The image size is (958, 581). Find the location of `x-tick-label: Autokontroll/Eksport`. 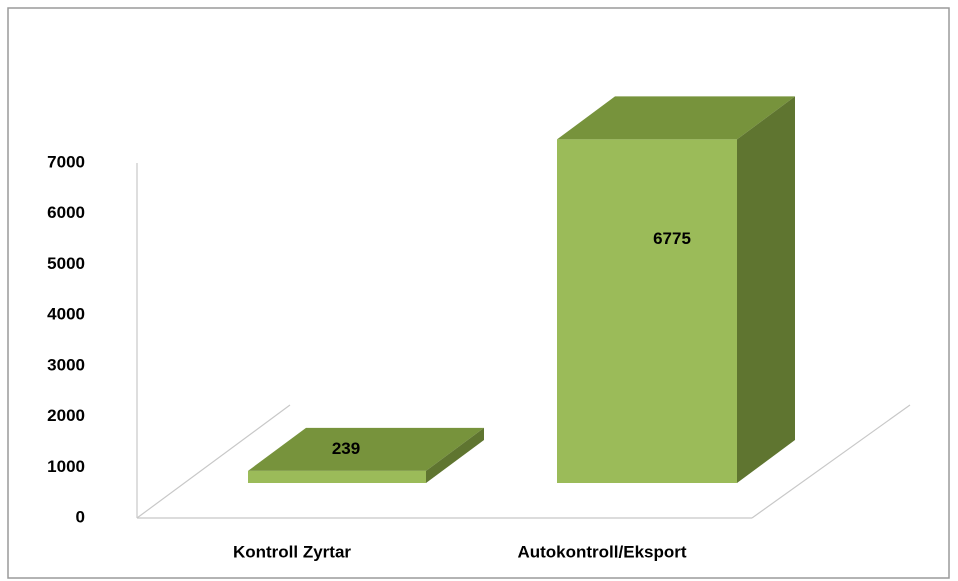

x-tick-label: Autokontroll/Eksport is located at coordinates (601, 551).